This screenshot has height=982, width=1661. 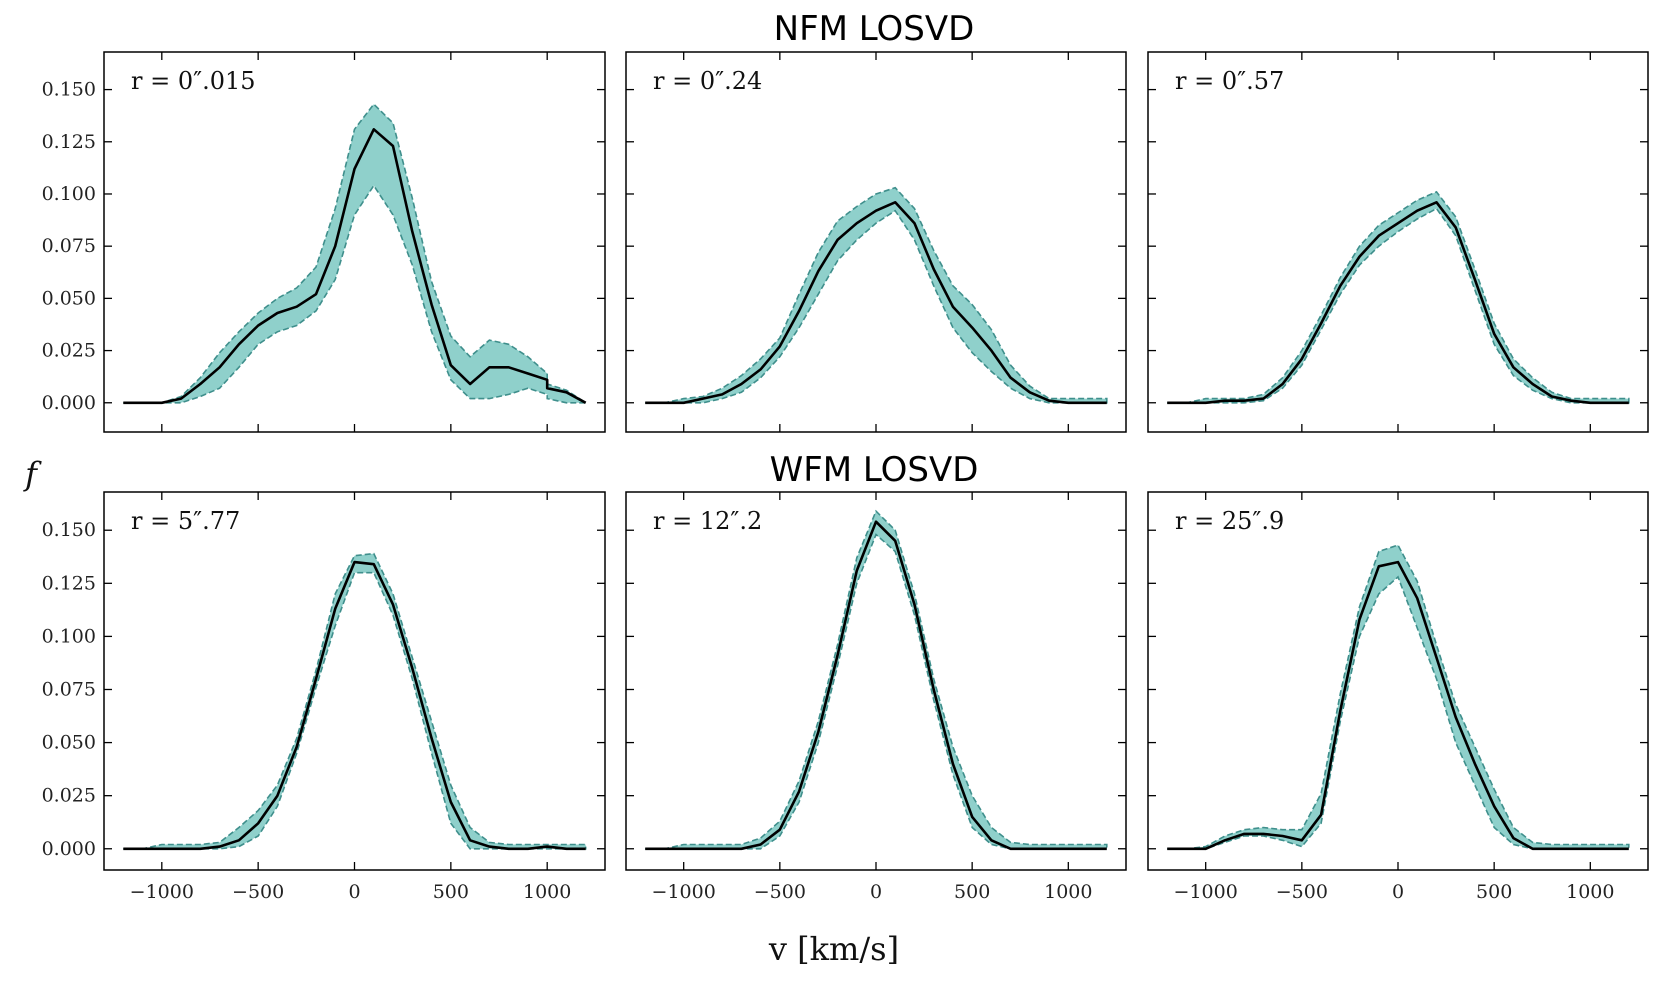 I want to click on panel-3: r = 0″.57, so click(x=1398, y=242).